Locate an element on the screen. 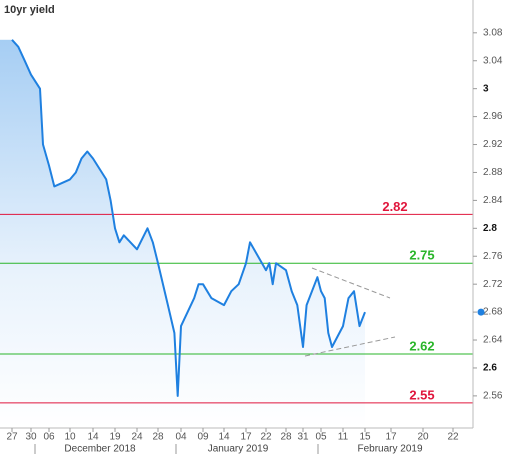  x-tick-label: 10 is located at coordinates (70, 437).